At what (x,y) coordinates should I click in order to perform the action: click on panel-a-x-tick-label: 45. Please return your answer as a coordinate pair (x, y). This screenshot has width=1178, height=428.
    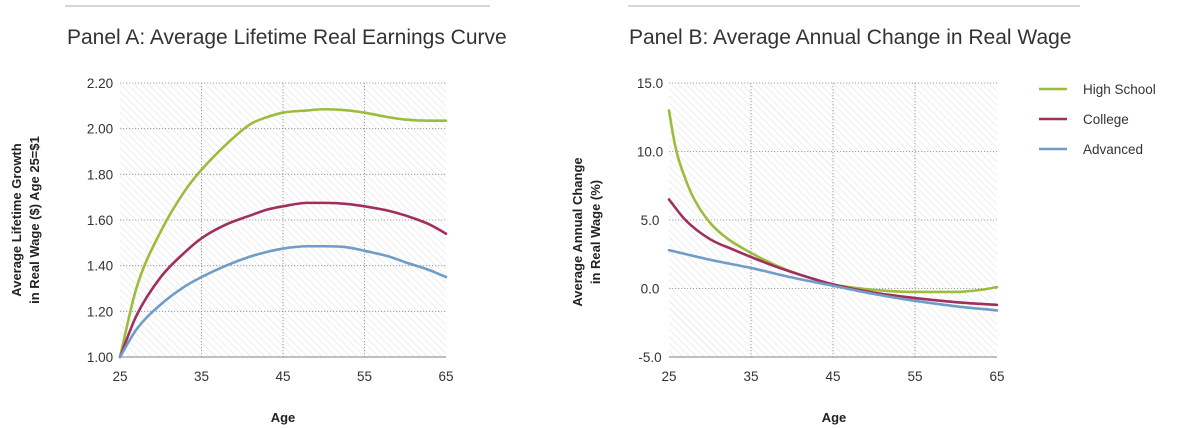
    Looking at the image, I should click on (282, 376).